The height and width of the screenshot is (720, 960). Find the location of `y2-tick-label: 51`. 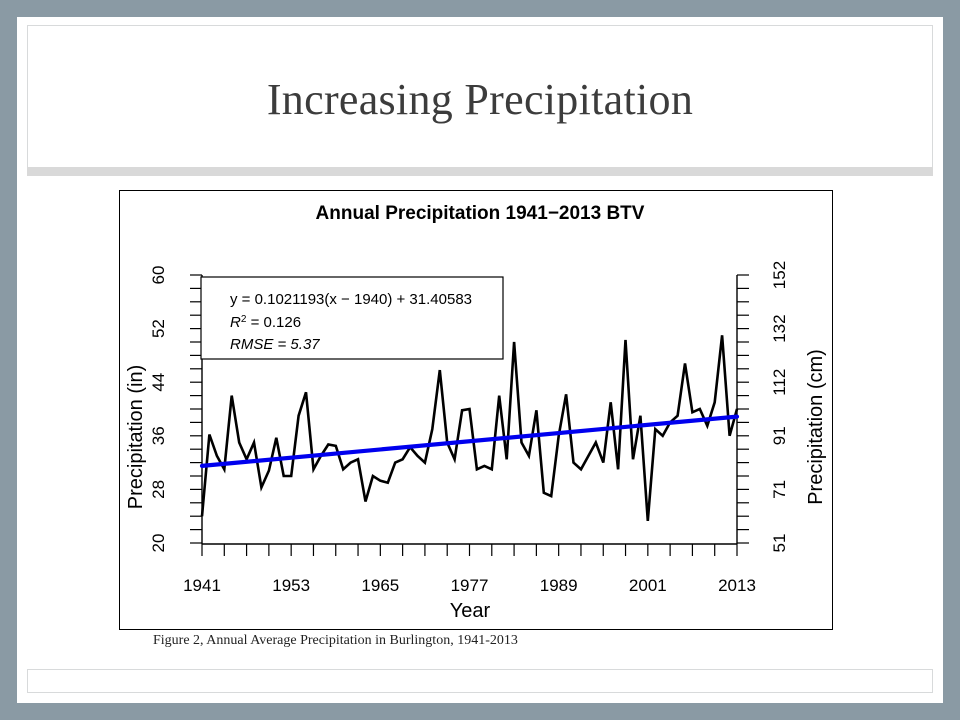

y2-tick-label: 51 is located at coordinates (779, 543).